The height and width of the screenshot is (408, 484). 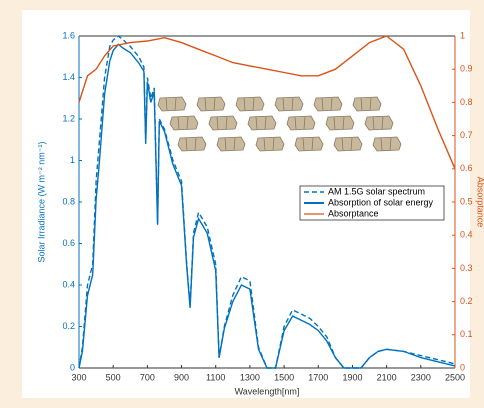 What do you see at coordinates (68, 243) in the screenshot?
I see `y-tick-label: 0.6` at bounding box center [68, 243].